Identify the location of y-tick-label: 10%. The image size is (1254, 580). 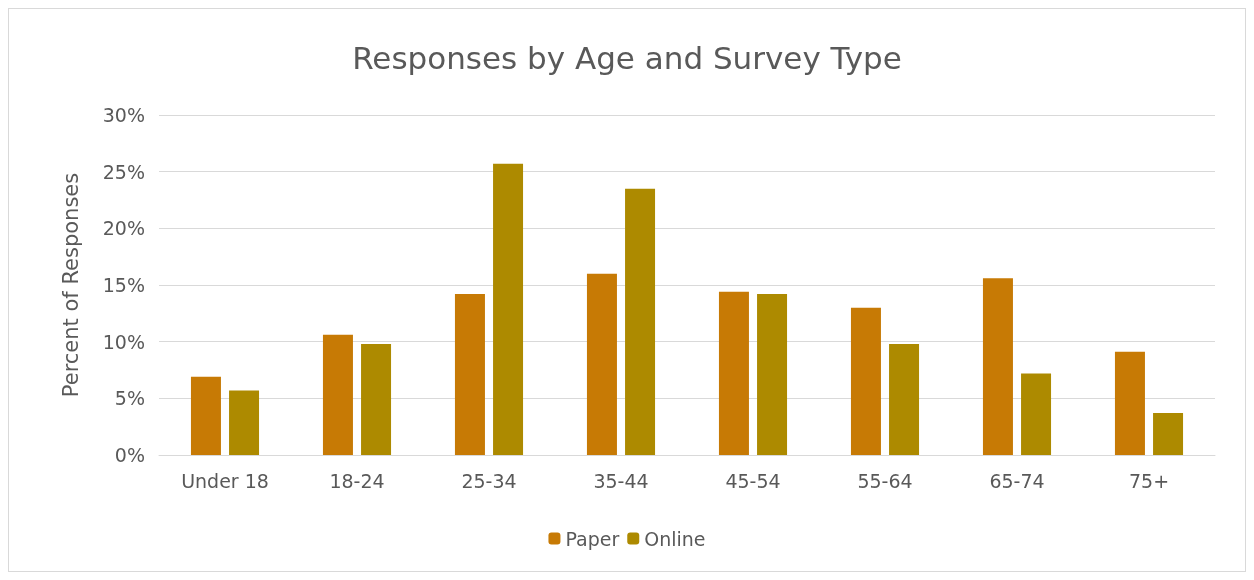
(123, 341).